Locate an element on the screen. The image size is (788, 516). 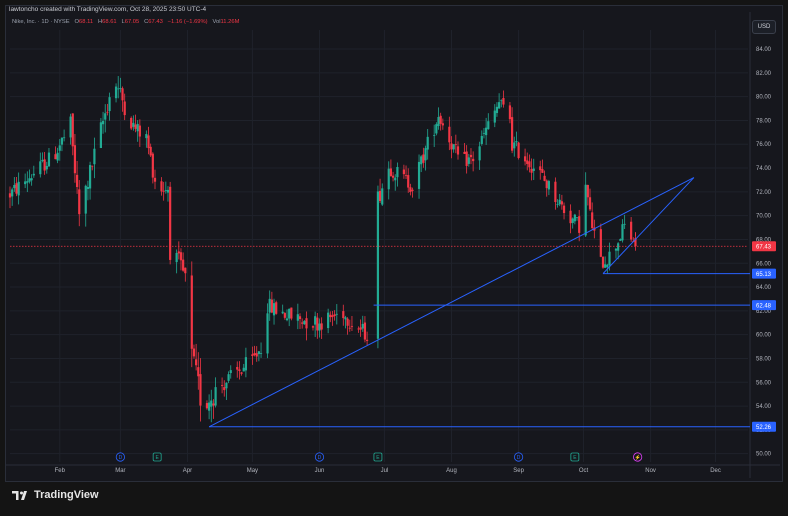
price-tick-label: 68.00 is located at coordinates (764, 240).